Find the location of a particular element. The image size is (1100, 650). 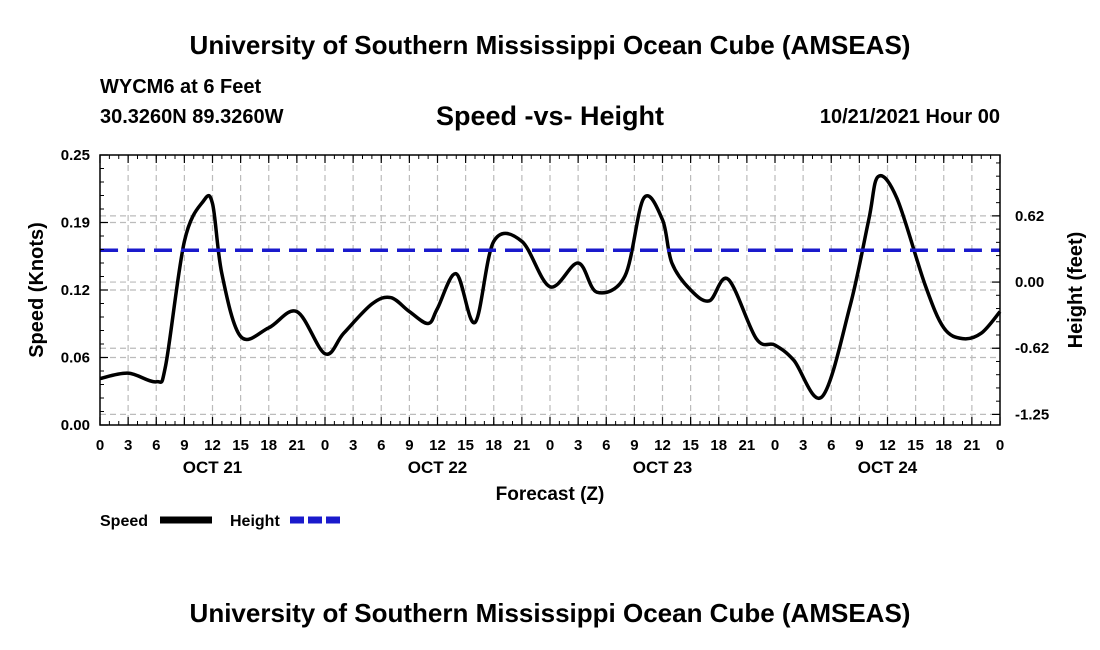

y-tick-label: 0.12 is located at coordinates (75, 290).